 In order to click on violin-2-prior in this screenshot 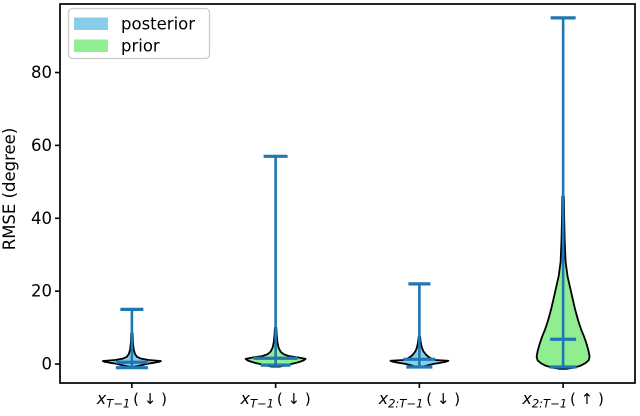, I will do `click(275, 261)`.